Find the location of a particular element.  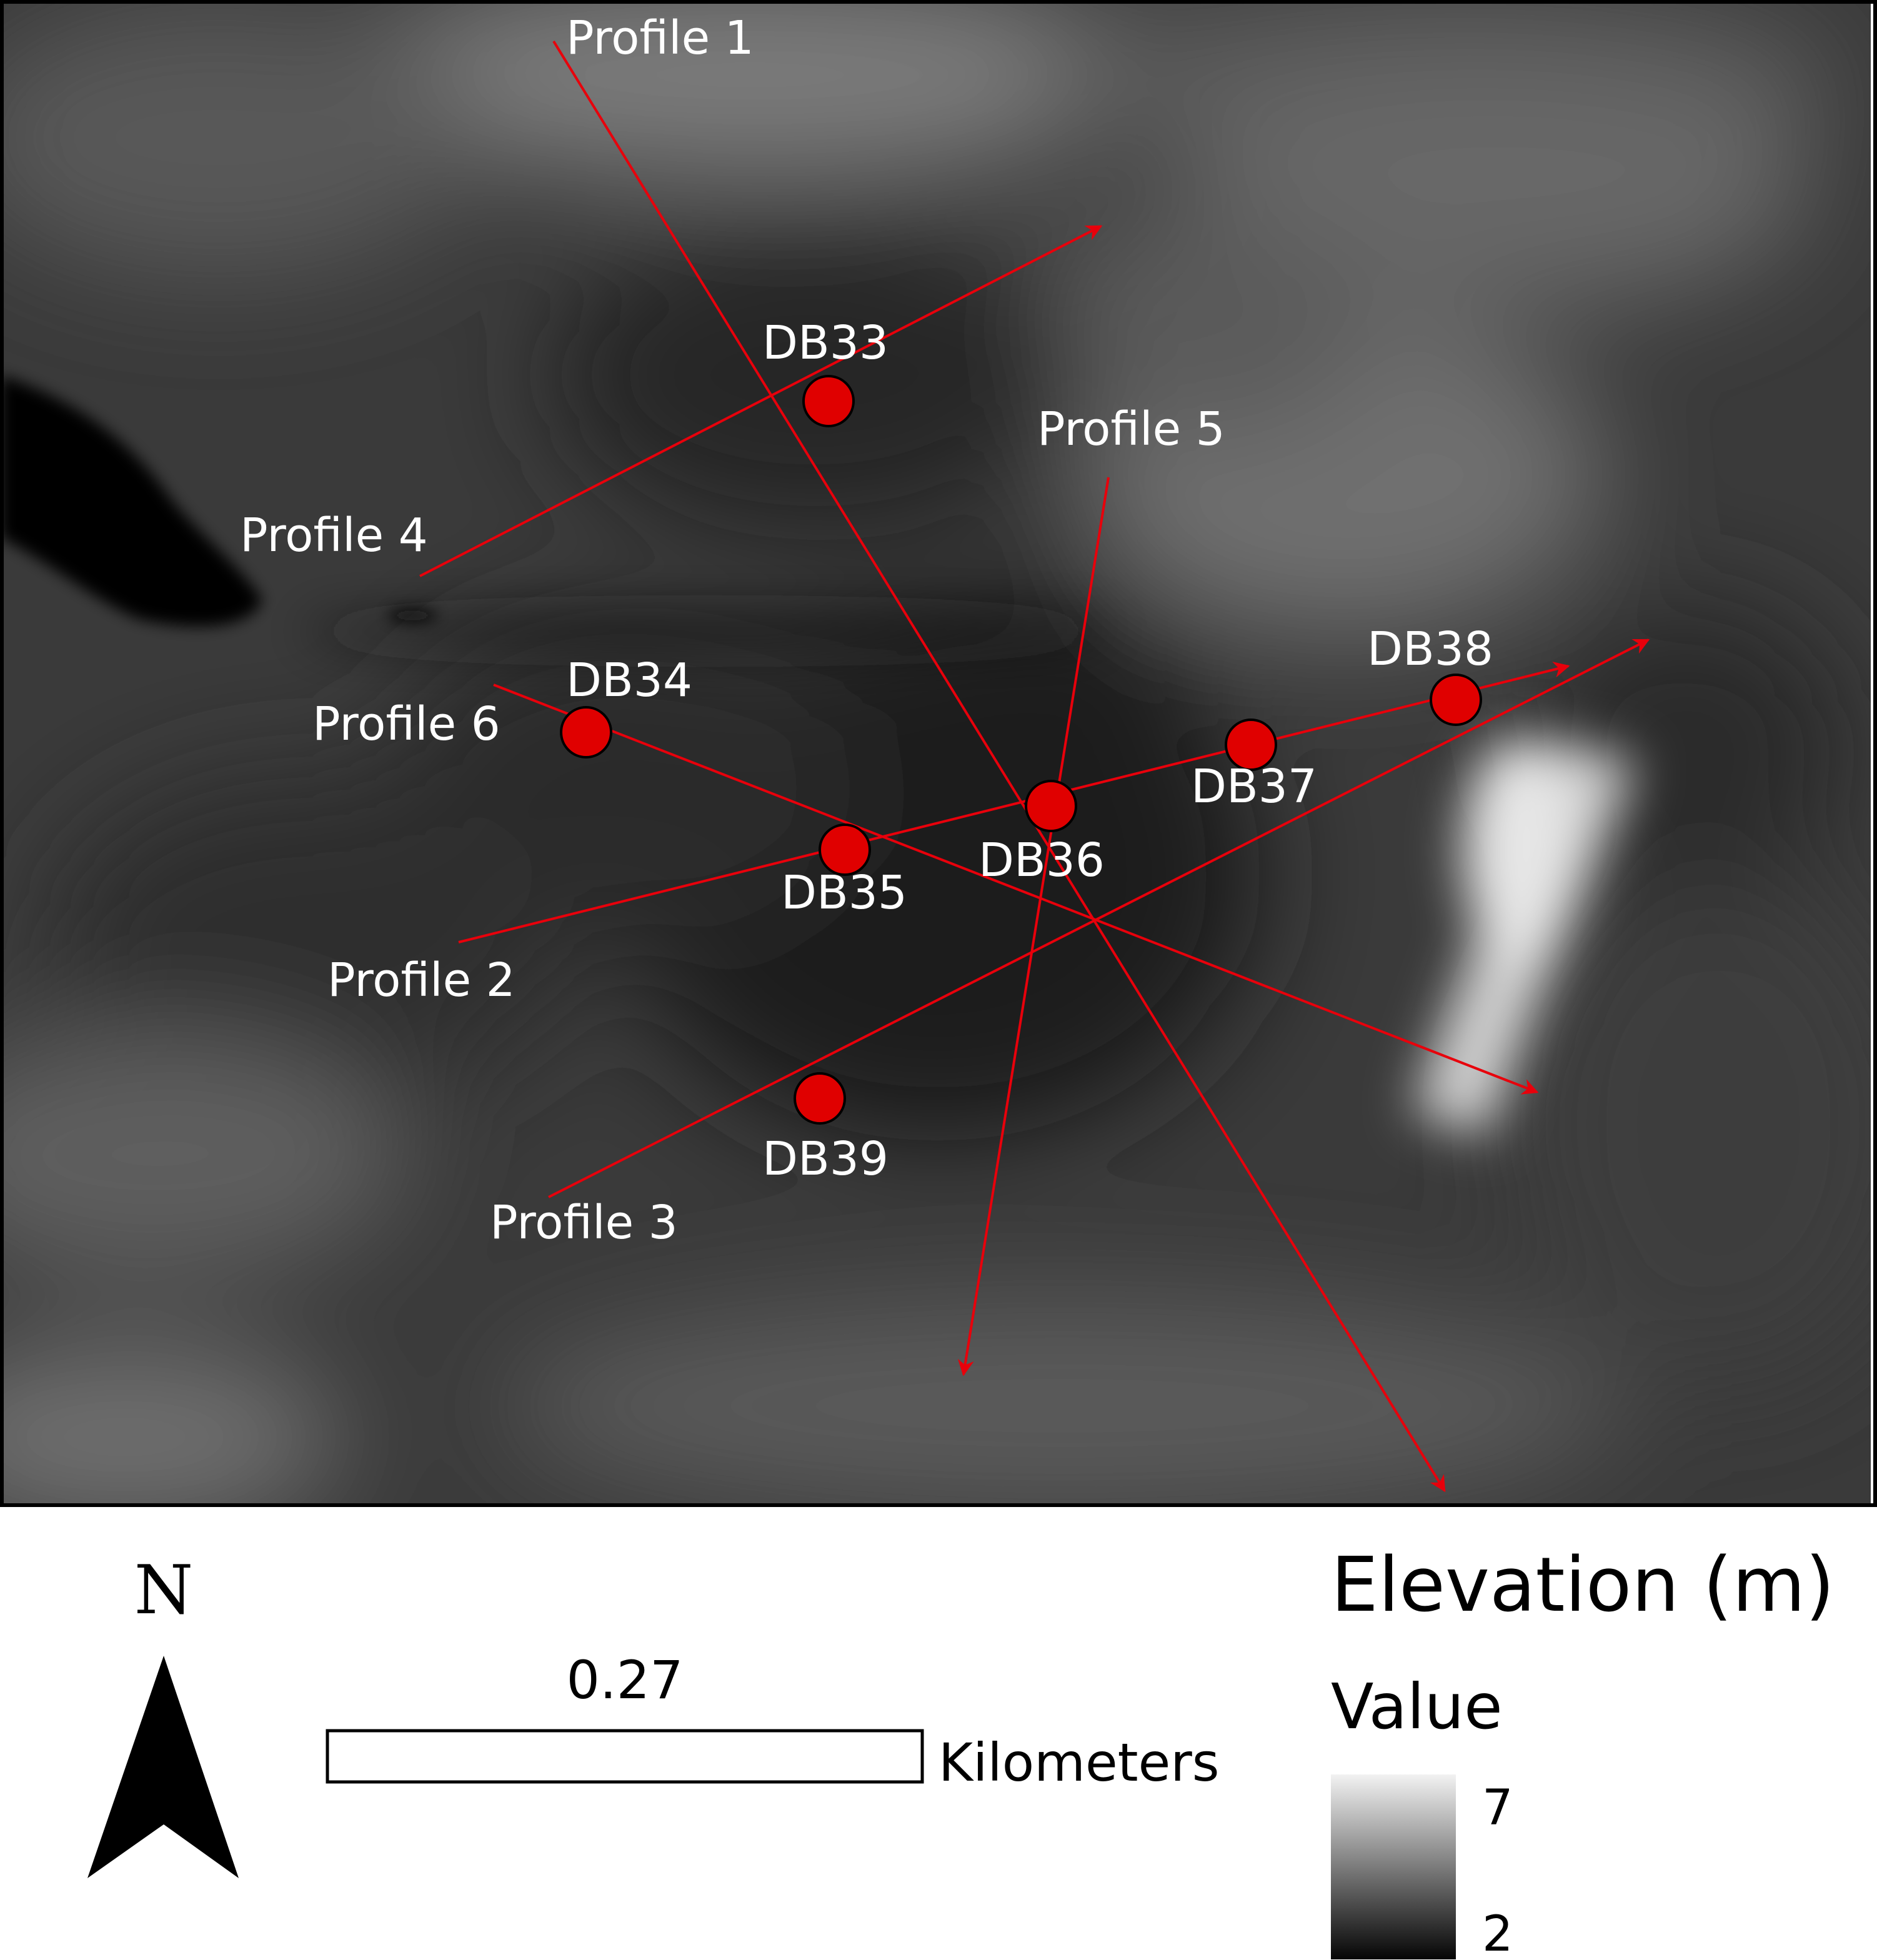

scale-bar-box is located at coordinates (625, 1756).